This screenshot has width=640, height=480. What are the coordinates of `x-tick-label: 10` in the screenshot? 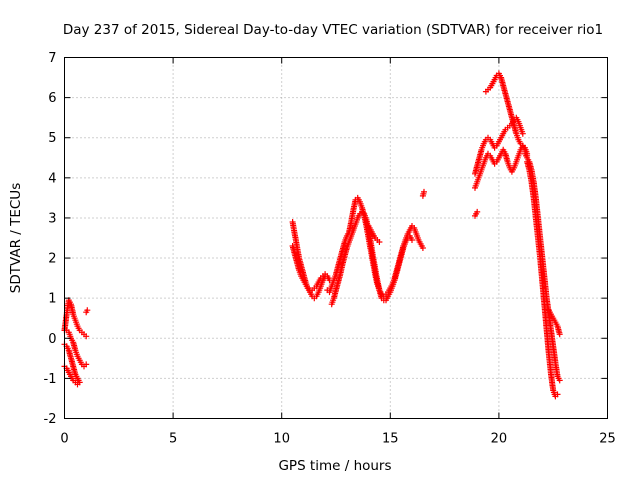 It's located at (281, 439).